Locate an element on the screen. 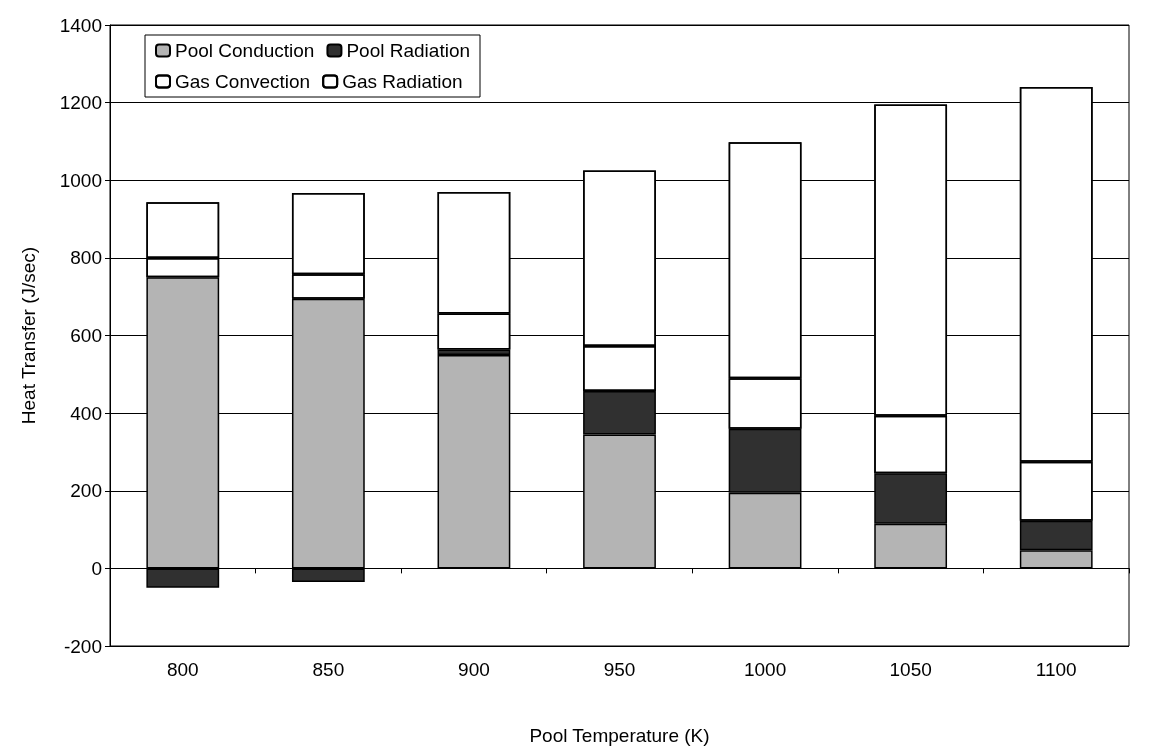 This screenshot has height=750, width=1171. y-tick-label: -200 is located at coordinates (82, 646).